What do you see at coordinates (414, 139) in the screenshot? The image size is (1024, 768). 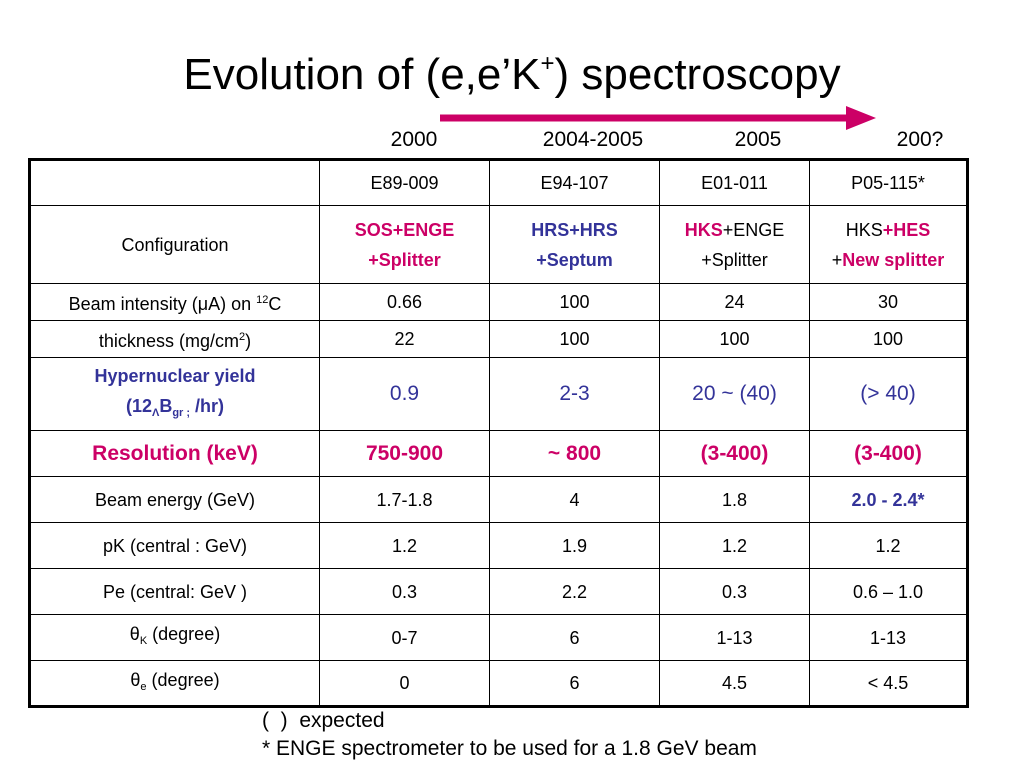 I see `year-2000: 2000` at bounding box center [414, 139].